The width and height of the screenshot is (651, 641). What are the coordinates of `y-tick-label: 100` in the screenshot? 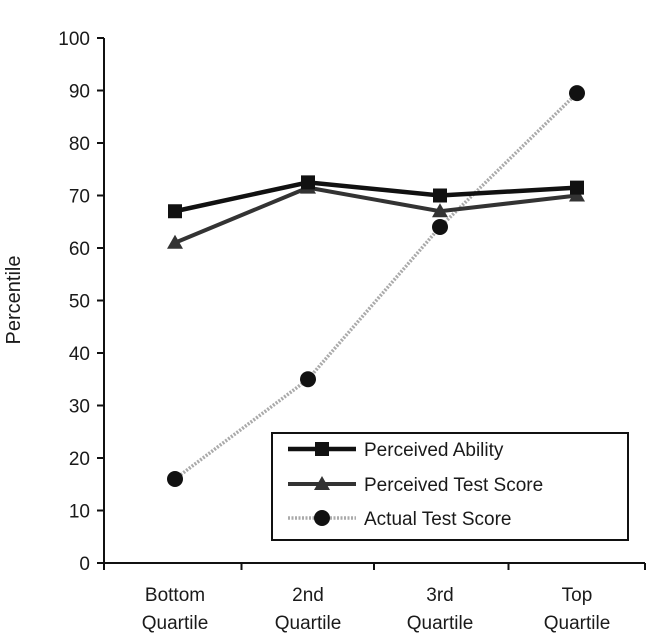 It's located at (74, 39).